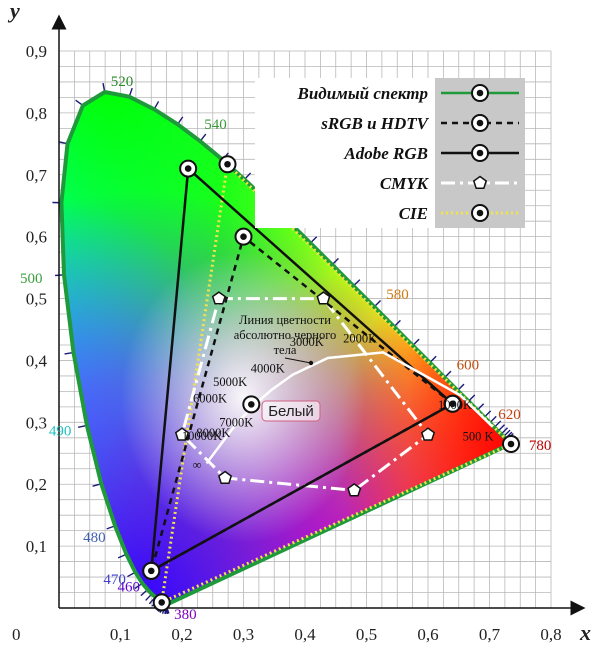  I want to click on y-tick-label: 0,9, so click(36, 51).